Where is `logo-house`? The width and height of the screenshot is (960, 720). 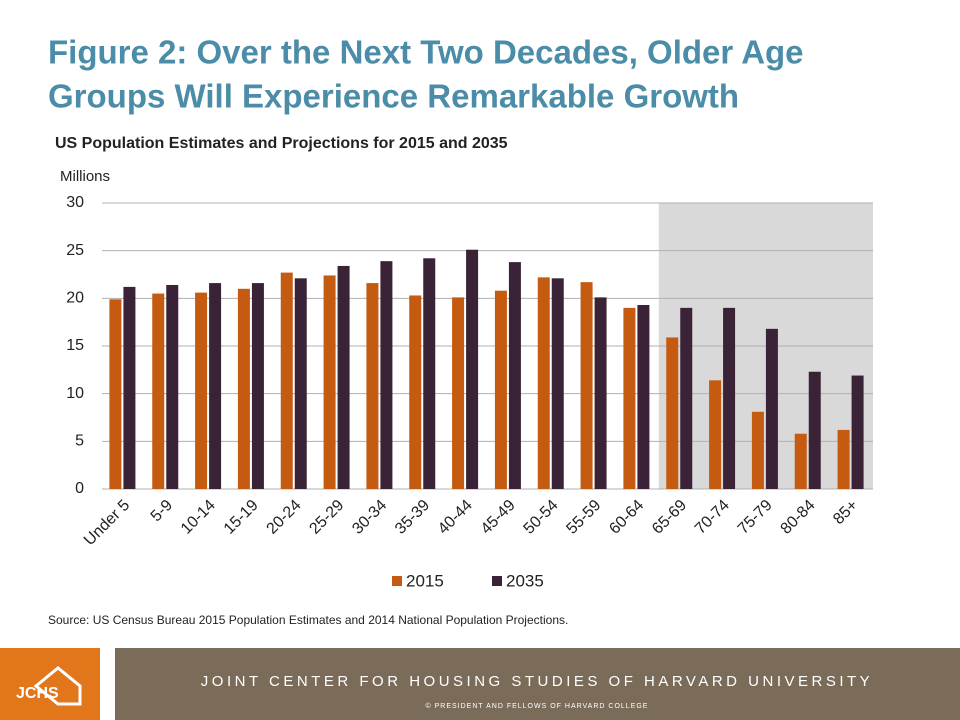
logo-house is located at coordinates (57, 686).